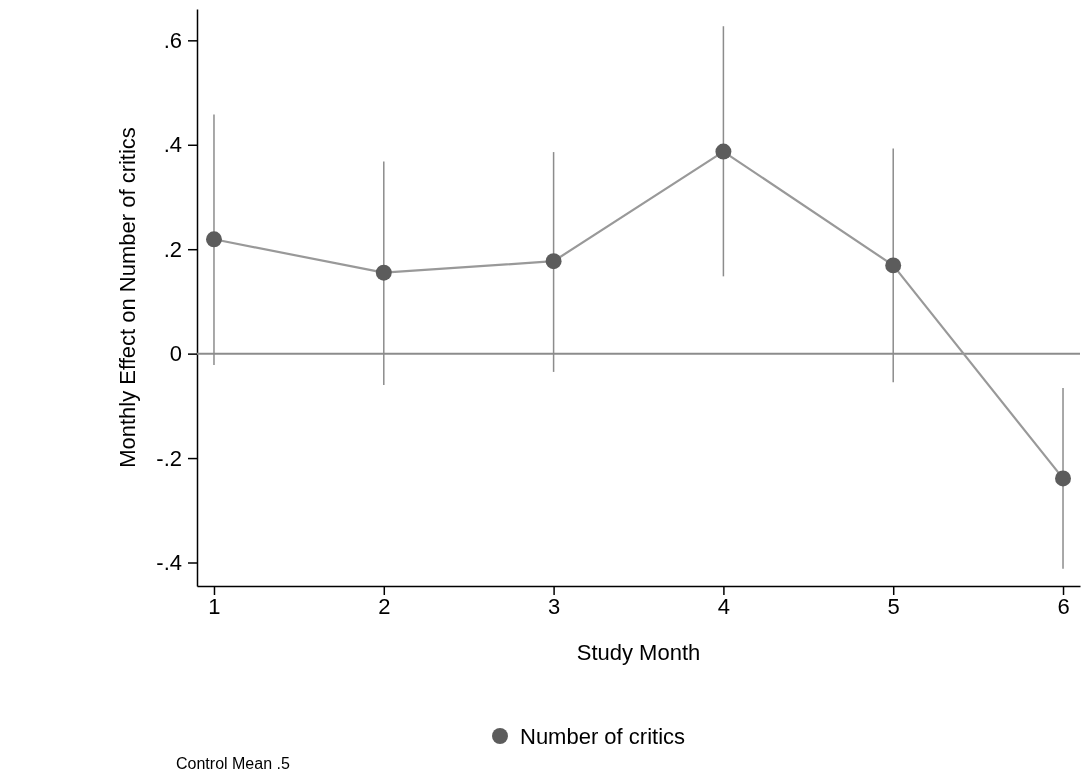  Describe the element at coordinates (175, 354) in the screenshot. I see `y-tick-label: 0` at that location.